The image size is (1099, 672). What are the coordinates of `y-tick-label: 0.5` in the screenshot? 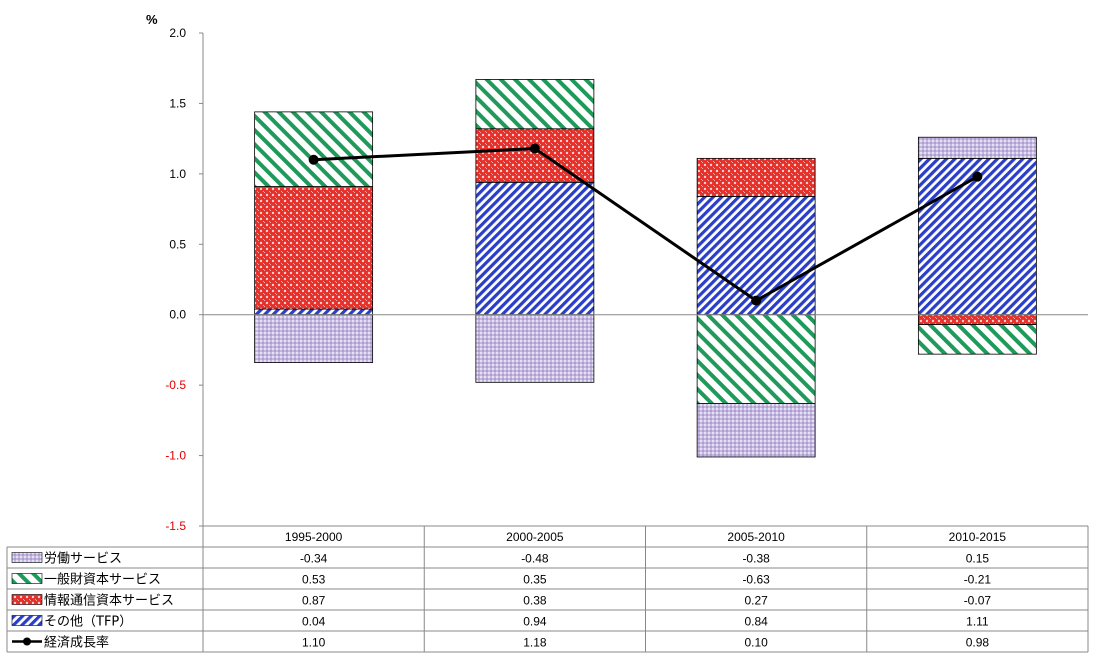 It's located at (177, 244).